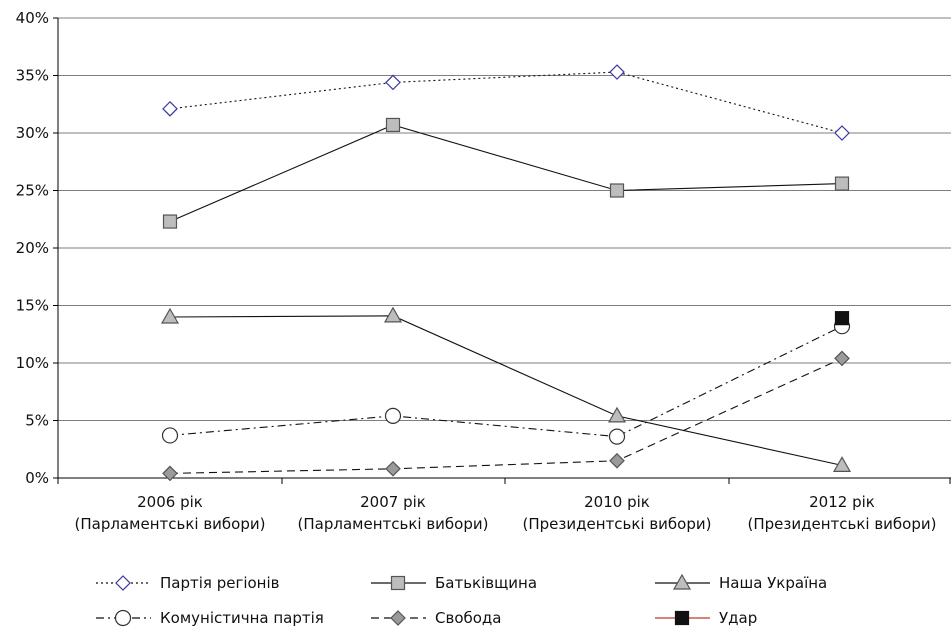 This screenshot has width=951, height=630. Describe the element at coordinates (32, 248) in the screenshot. I see `y-tick-label: 20%` at that location.